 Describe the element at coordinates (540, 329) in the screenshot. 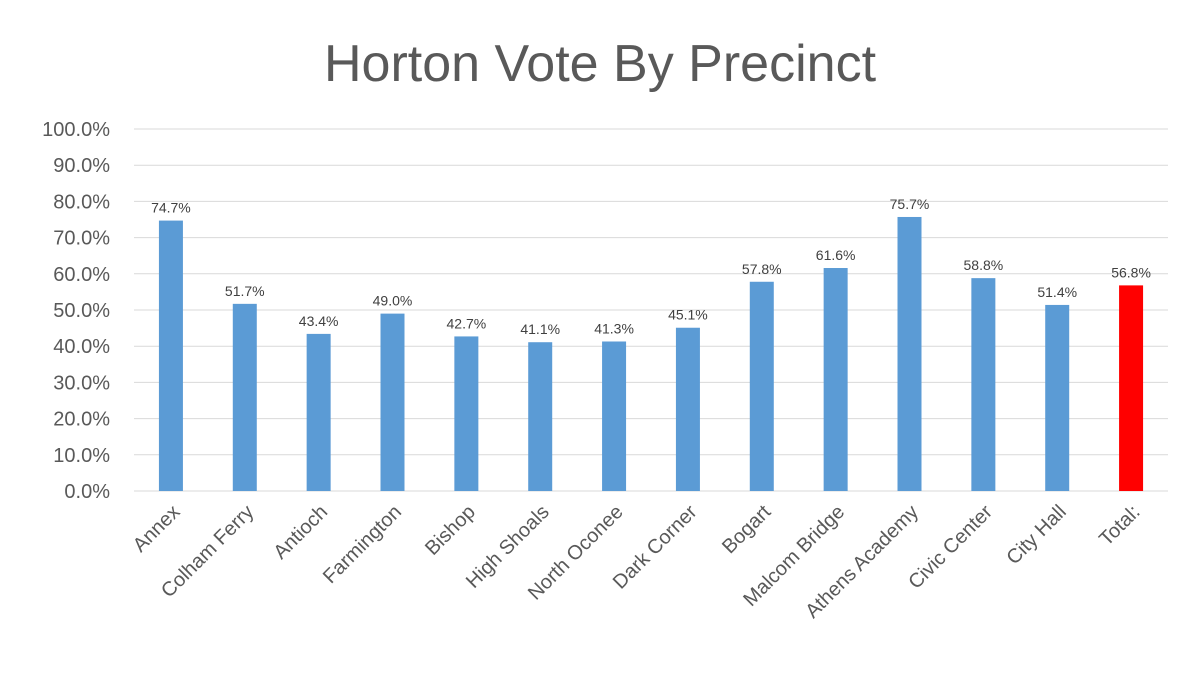

I see `data-label: 41.1%` at that location.